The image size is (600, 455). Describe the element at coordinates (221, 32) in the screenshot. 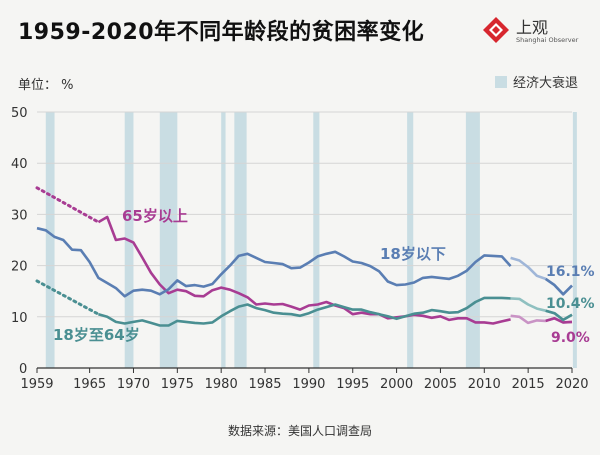

I see `chart-title: 1959-2020年不同年龄段的贫困率变化` at that location.